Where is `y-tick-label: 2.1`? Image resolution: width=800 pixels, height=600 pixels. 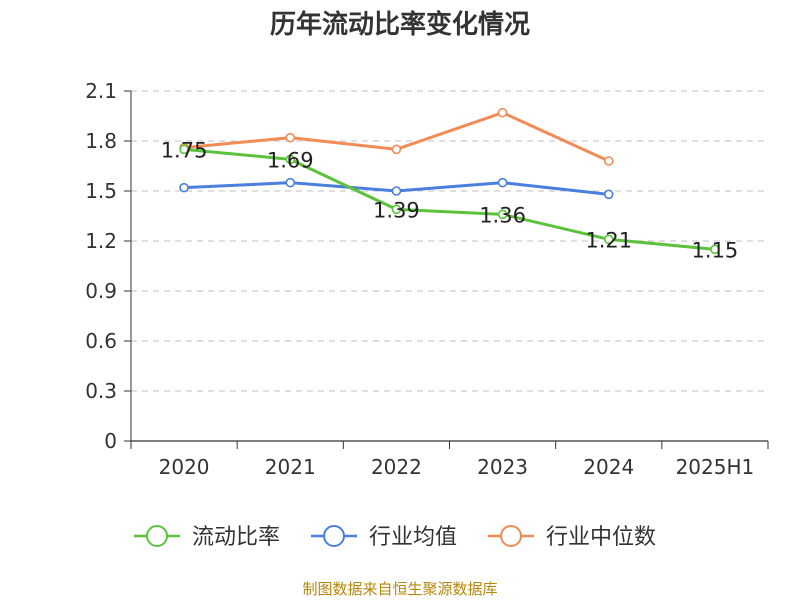 y-tick-label: 2.1 is located at coordinates (101, 91).